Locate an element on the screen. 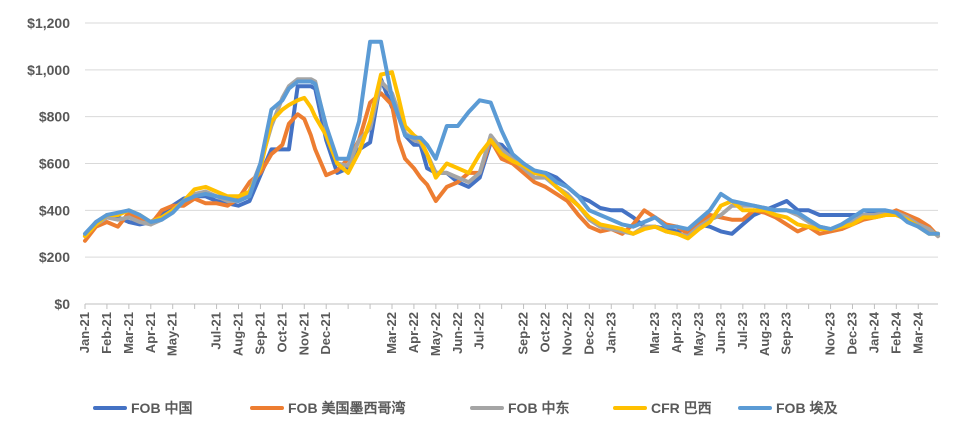  legend-label: CFR 巴西 is located at coordinates (681, 408).